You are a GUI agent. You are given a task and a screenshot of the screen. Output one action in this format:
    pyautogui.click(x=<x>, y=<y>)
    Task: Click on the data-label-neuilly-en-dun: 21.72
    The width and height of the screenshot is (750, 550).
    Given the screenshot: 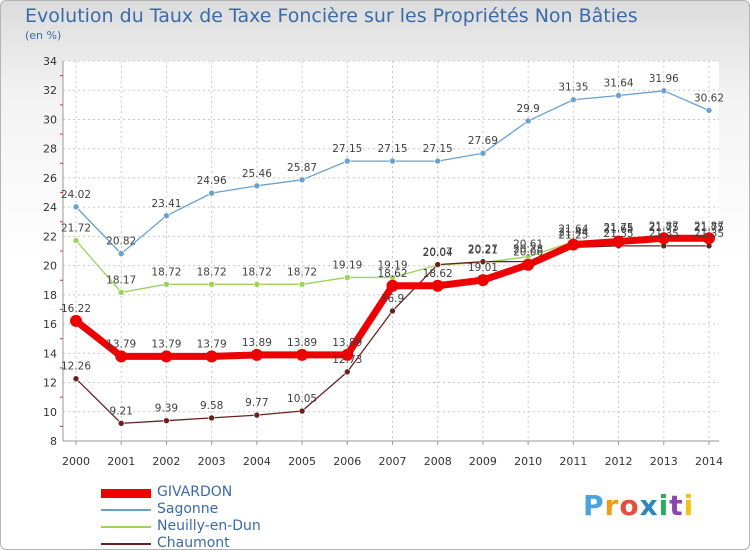 What is the action you would take?
    pyautogui.click(x=76, y=228)
    